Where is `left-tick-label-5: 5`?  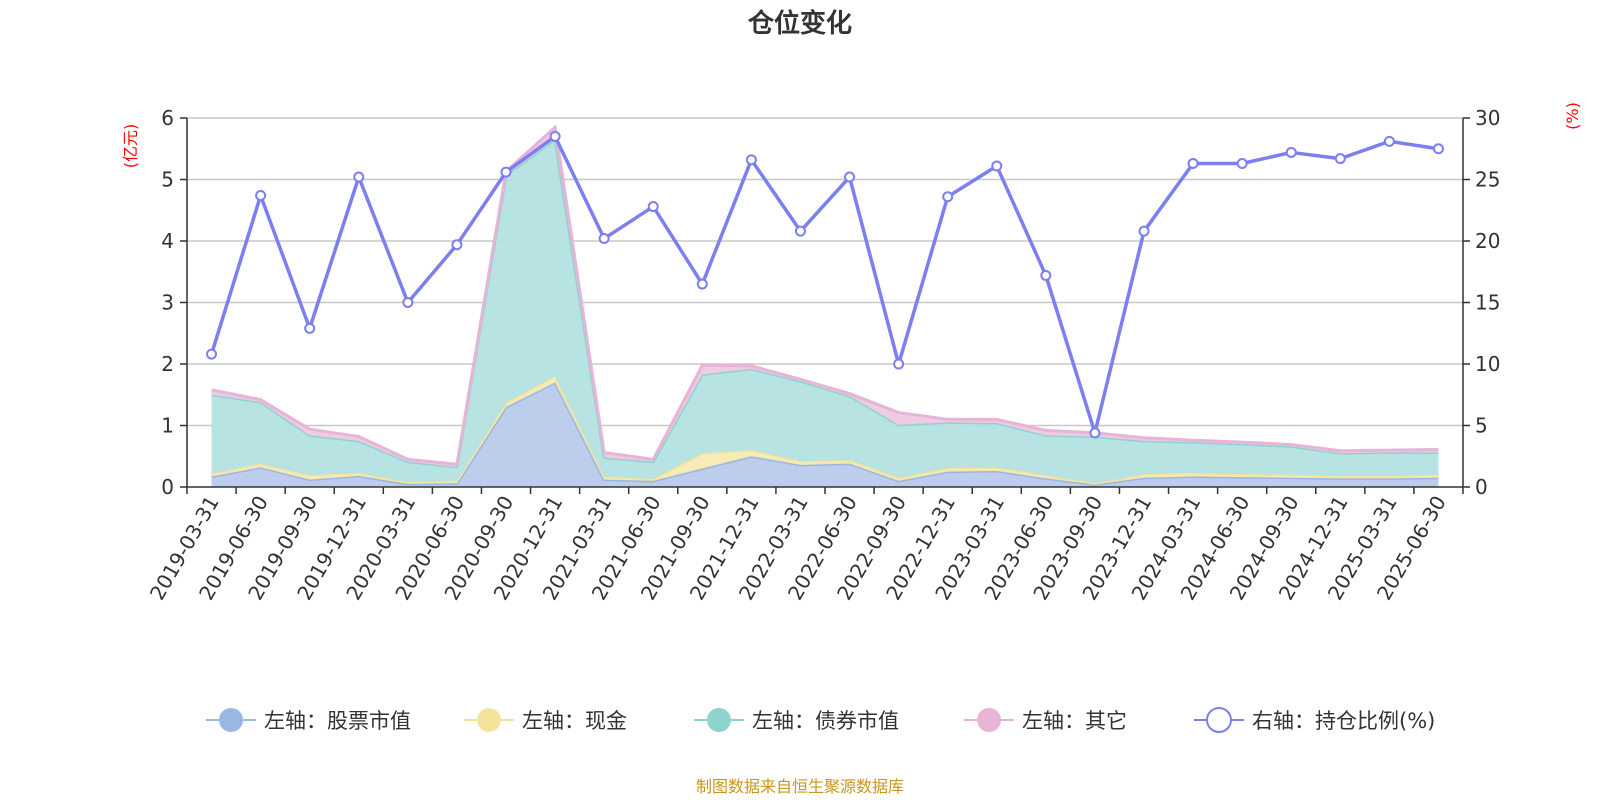 left-tick-label-5: 5 is located at coordinates (167, 180).